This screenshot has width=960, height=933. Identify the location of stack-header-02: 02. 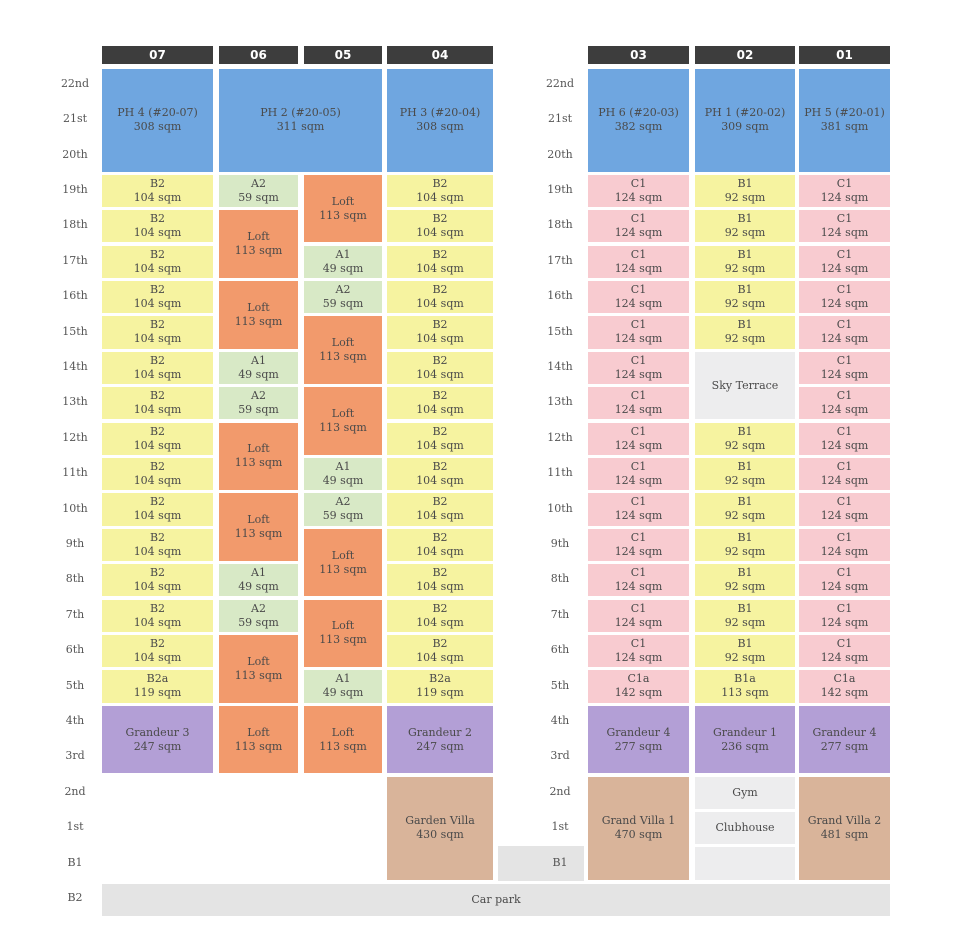
(745, 55).